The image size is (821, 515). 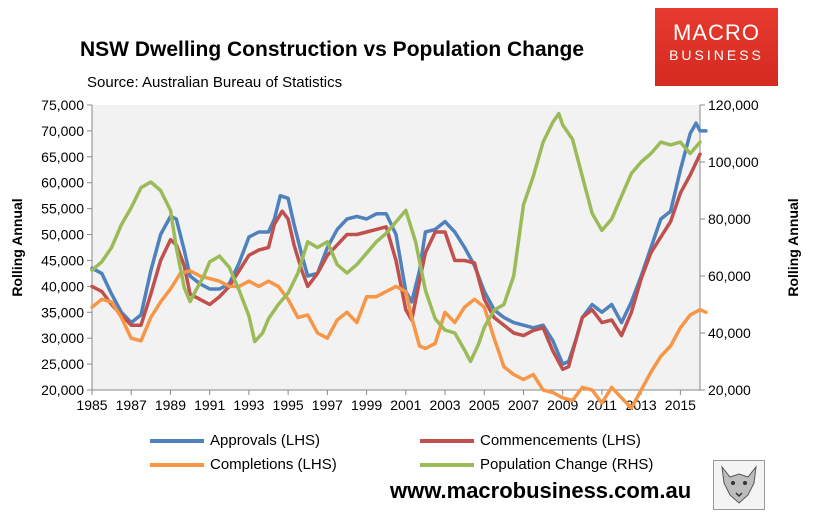 What do you see at coordinates (729, 333) in the screenshot?
I see `y-right-tick-label: 40,000` at bounding box center [729, 333].